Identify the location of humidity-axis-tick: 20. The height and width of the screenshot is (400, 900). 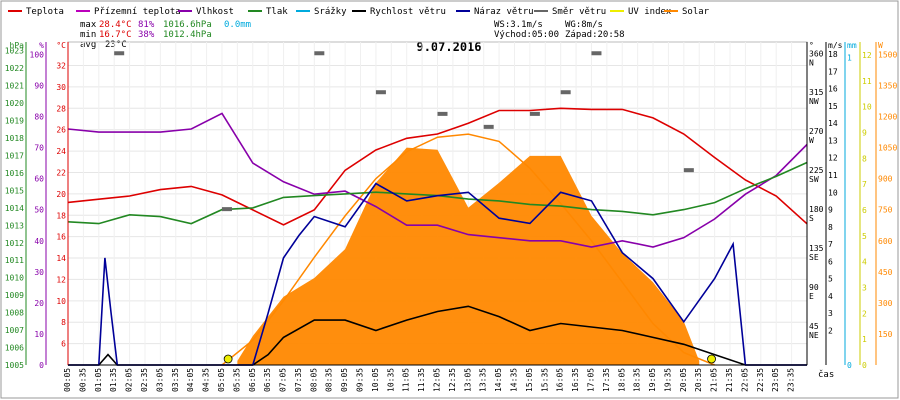
(39, 303).